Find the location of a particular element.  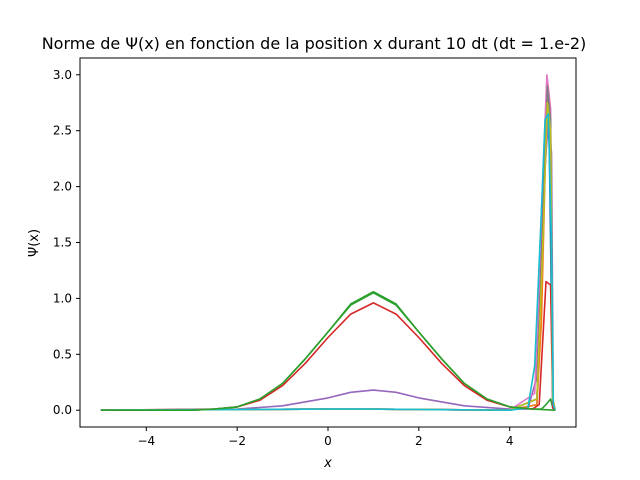

y-tick-label: 3.0 is located at coordinates (62, 75).